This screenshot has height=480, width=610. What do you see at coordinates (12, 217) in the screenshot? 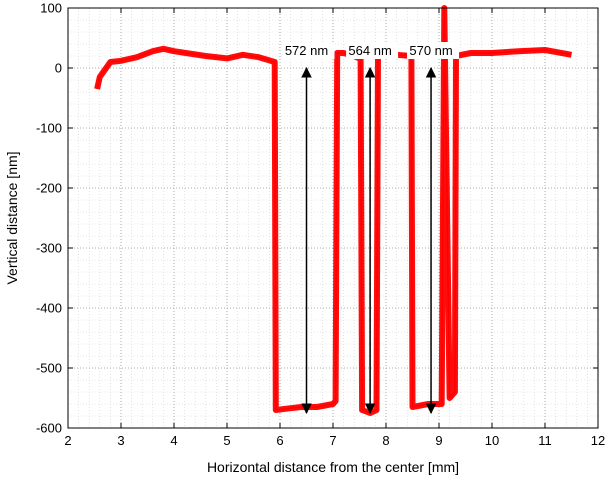
I see `y-axis-title: Vertical distance [nm]` at bounding box center [12, 217].